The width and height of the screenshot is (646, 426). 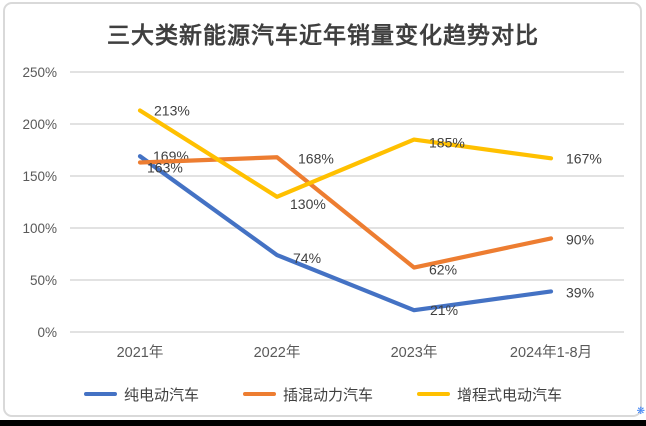 What do you see at coordinates (39, 72) in the screenshot?
I see `y-axis-tick-label: 250%` at bounding box center [39, 72].